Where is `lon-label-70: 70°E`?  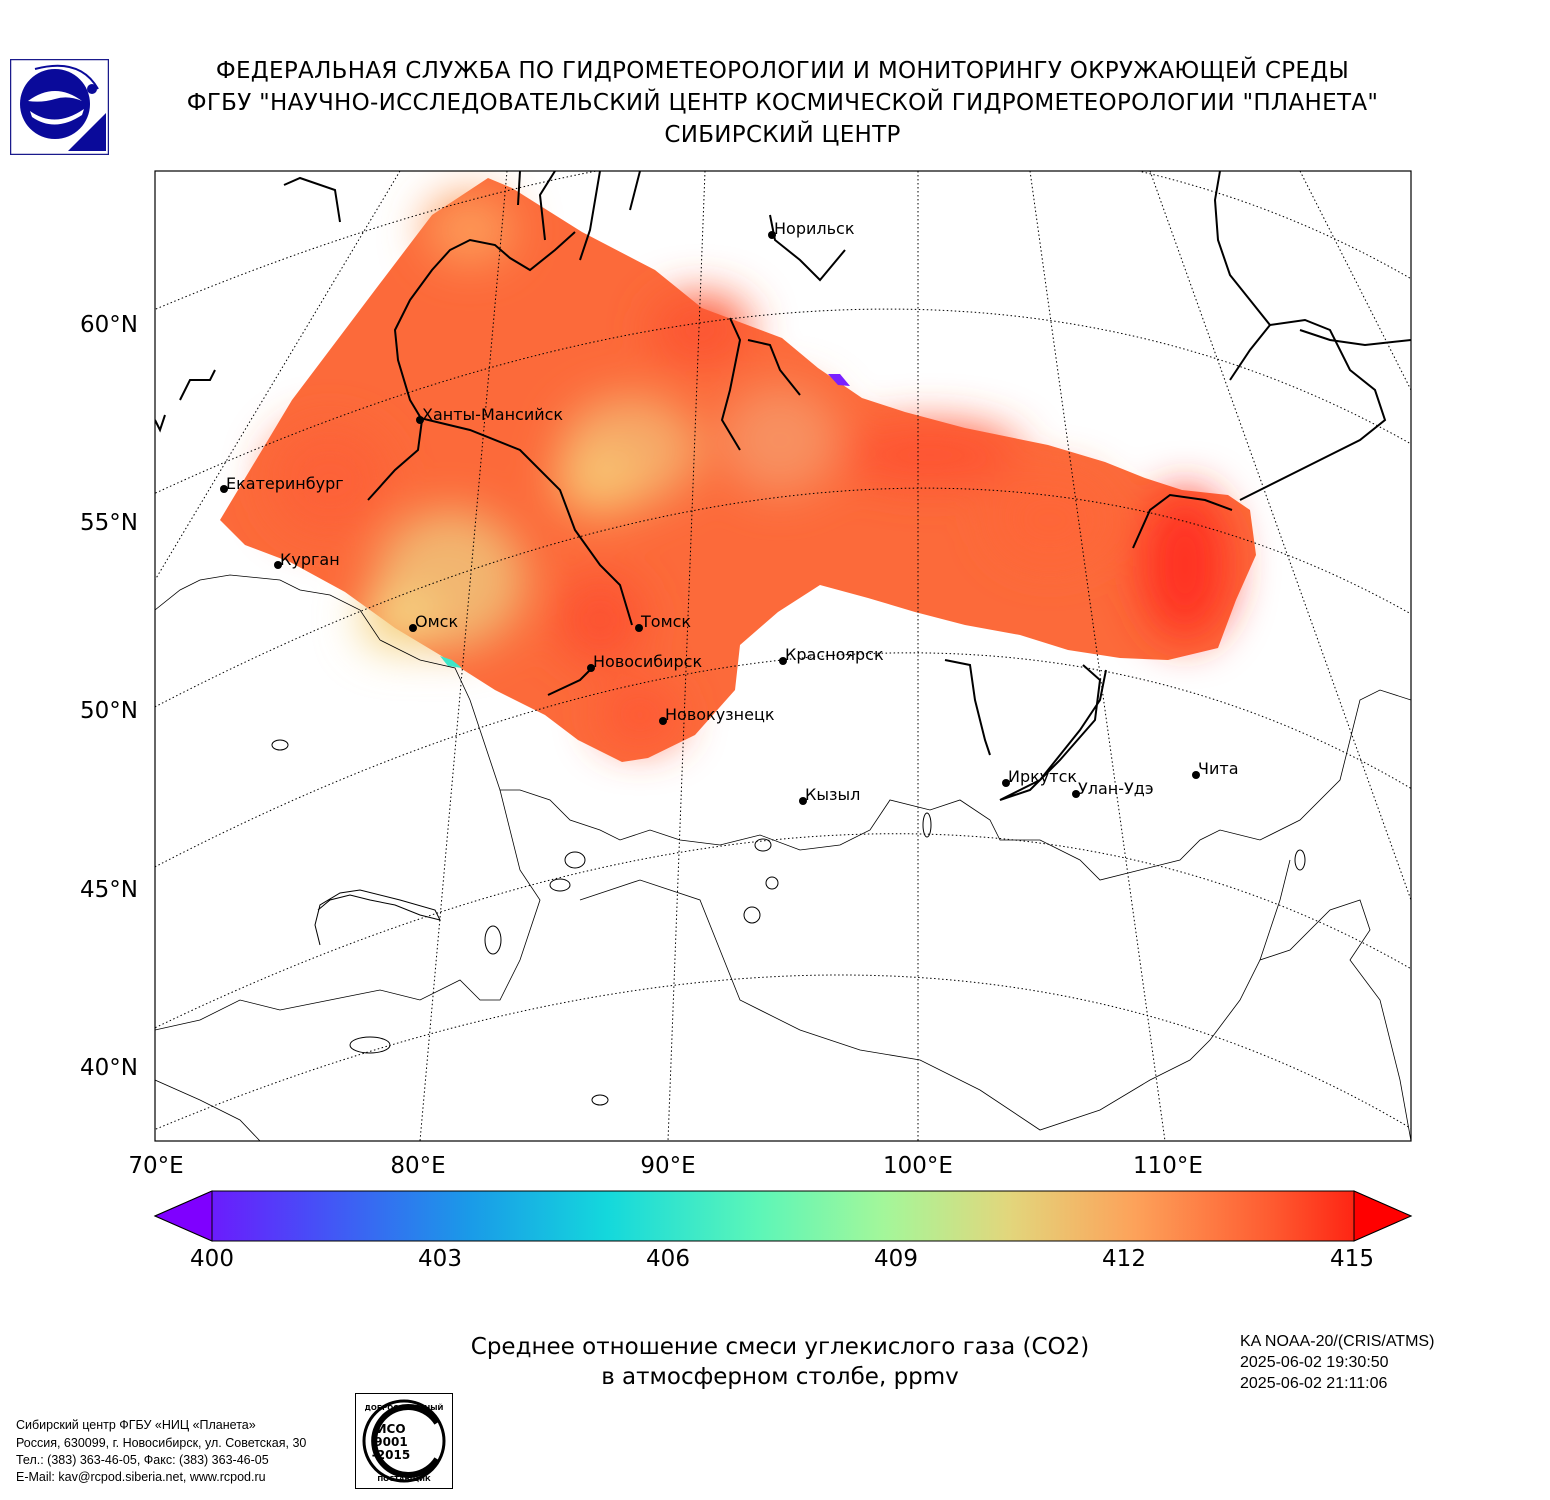 lon-label-70: 70°E is located at coordinates (156, 1166).